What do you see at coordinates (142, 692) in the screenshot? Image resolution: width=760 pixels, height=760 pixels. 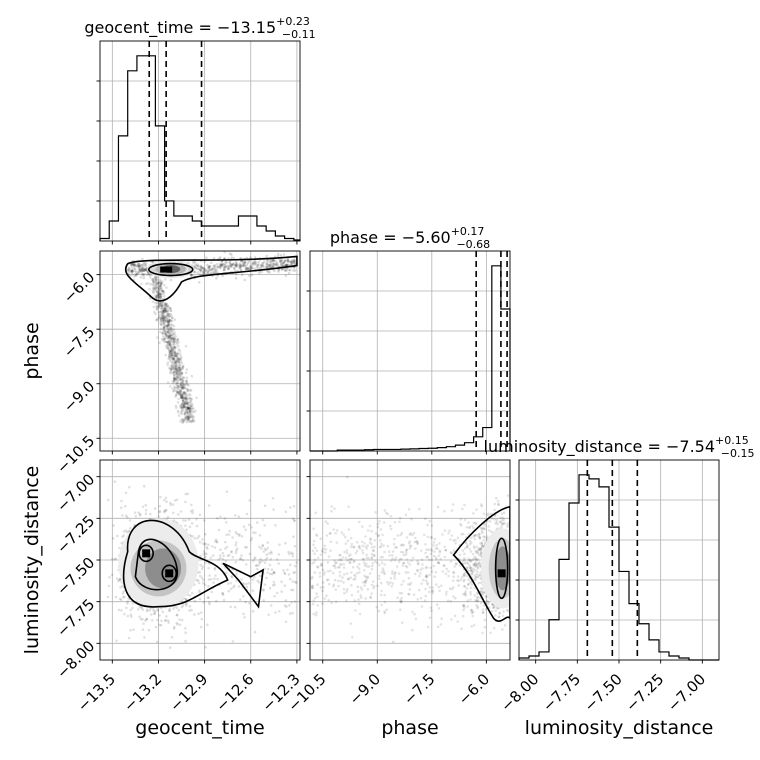 I see `xtick-label-geocent_time-1: −13.2` at bounding box center [142, 692].